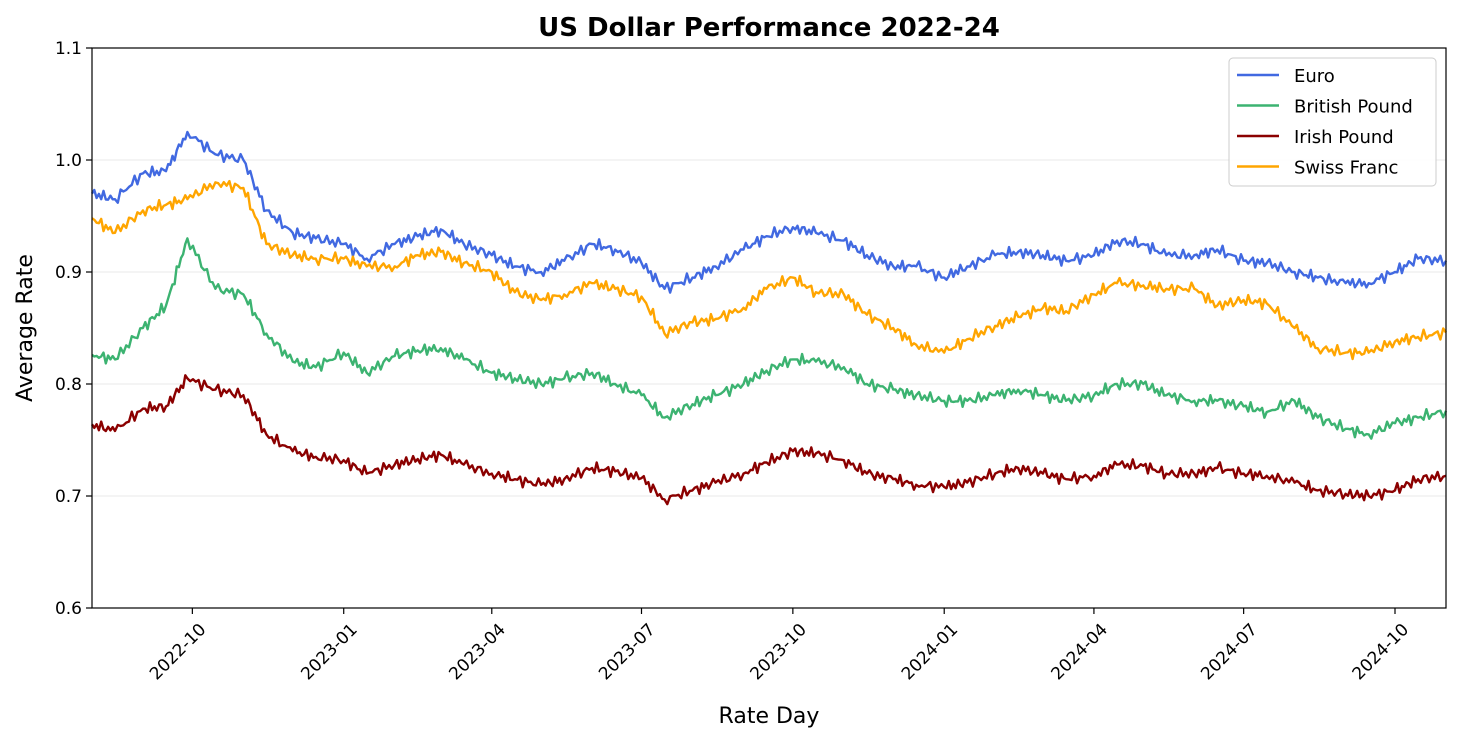  I want to click on legend-entry: Irish Pound, so click(1344, 137).